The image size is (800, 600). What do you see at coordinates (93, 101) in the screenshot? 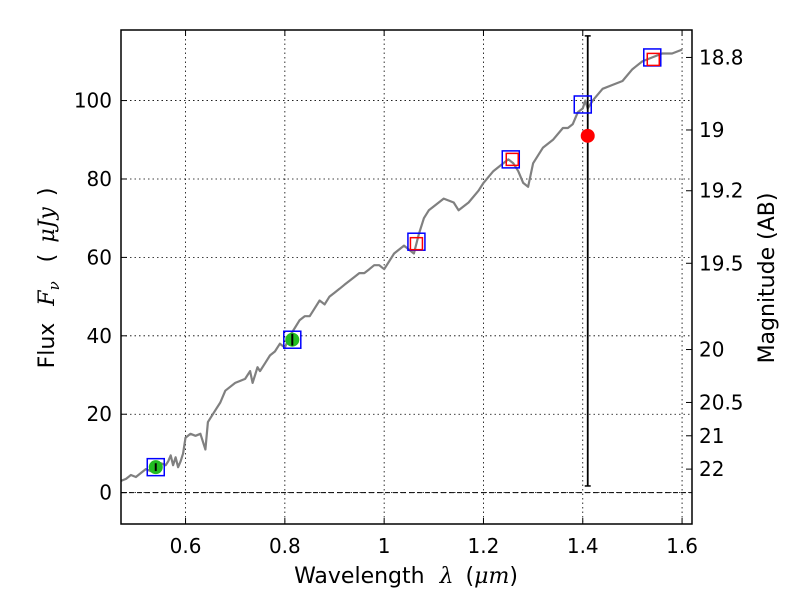
I see `y-tick-label: 100` at bounding box center [93, 101].